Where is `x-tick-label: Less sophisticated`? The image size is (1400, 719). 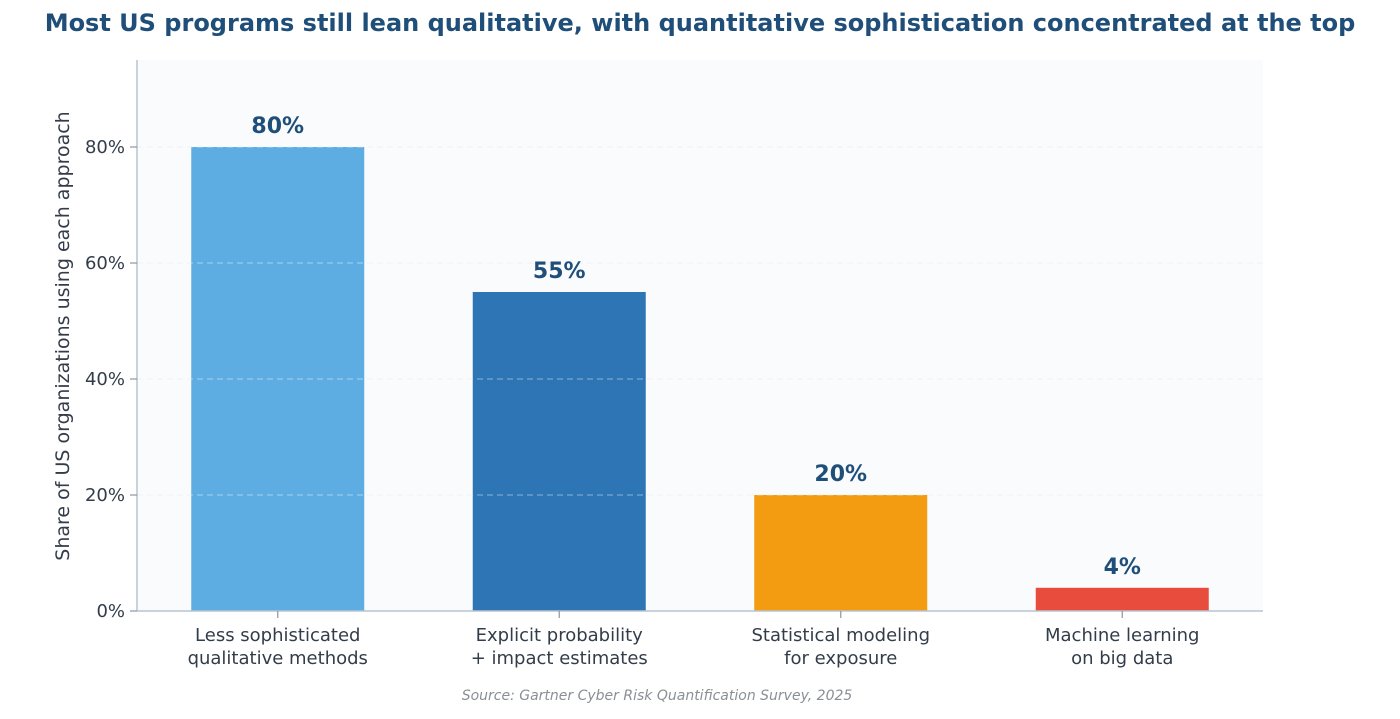 x-tick-label: Less sophisticated is located at coordinates (277, 635).